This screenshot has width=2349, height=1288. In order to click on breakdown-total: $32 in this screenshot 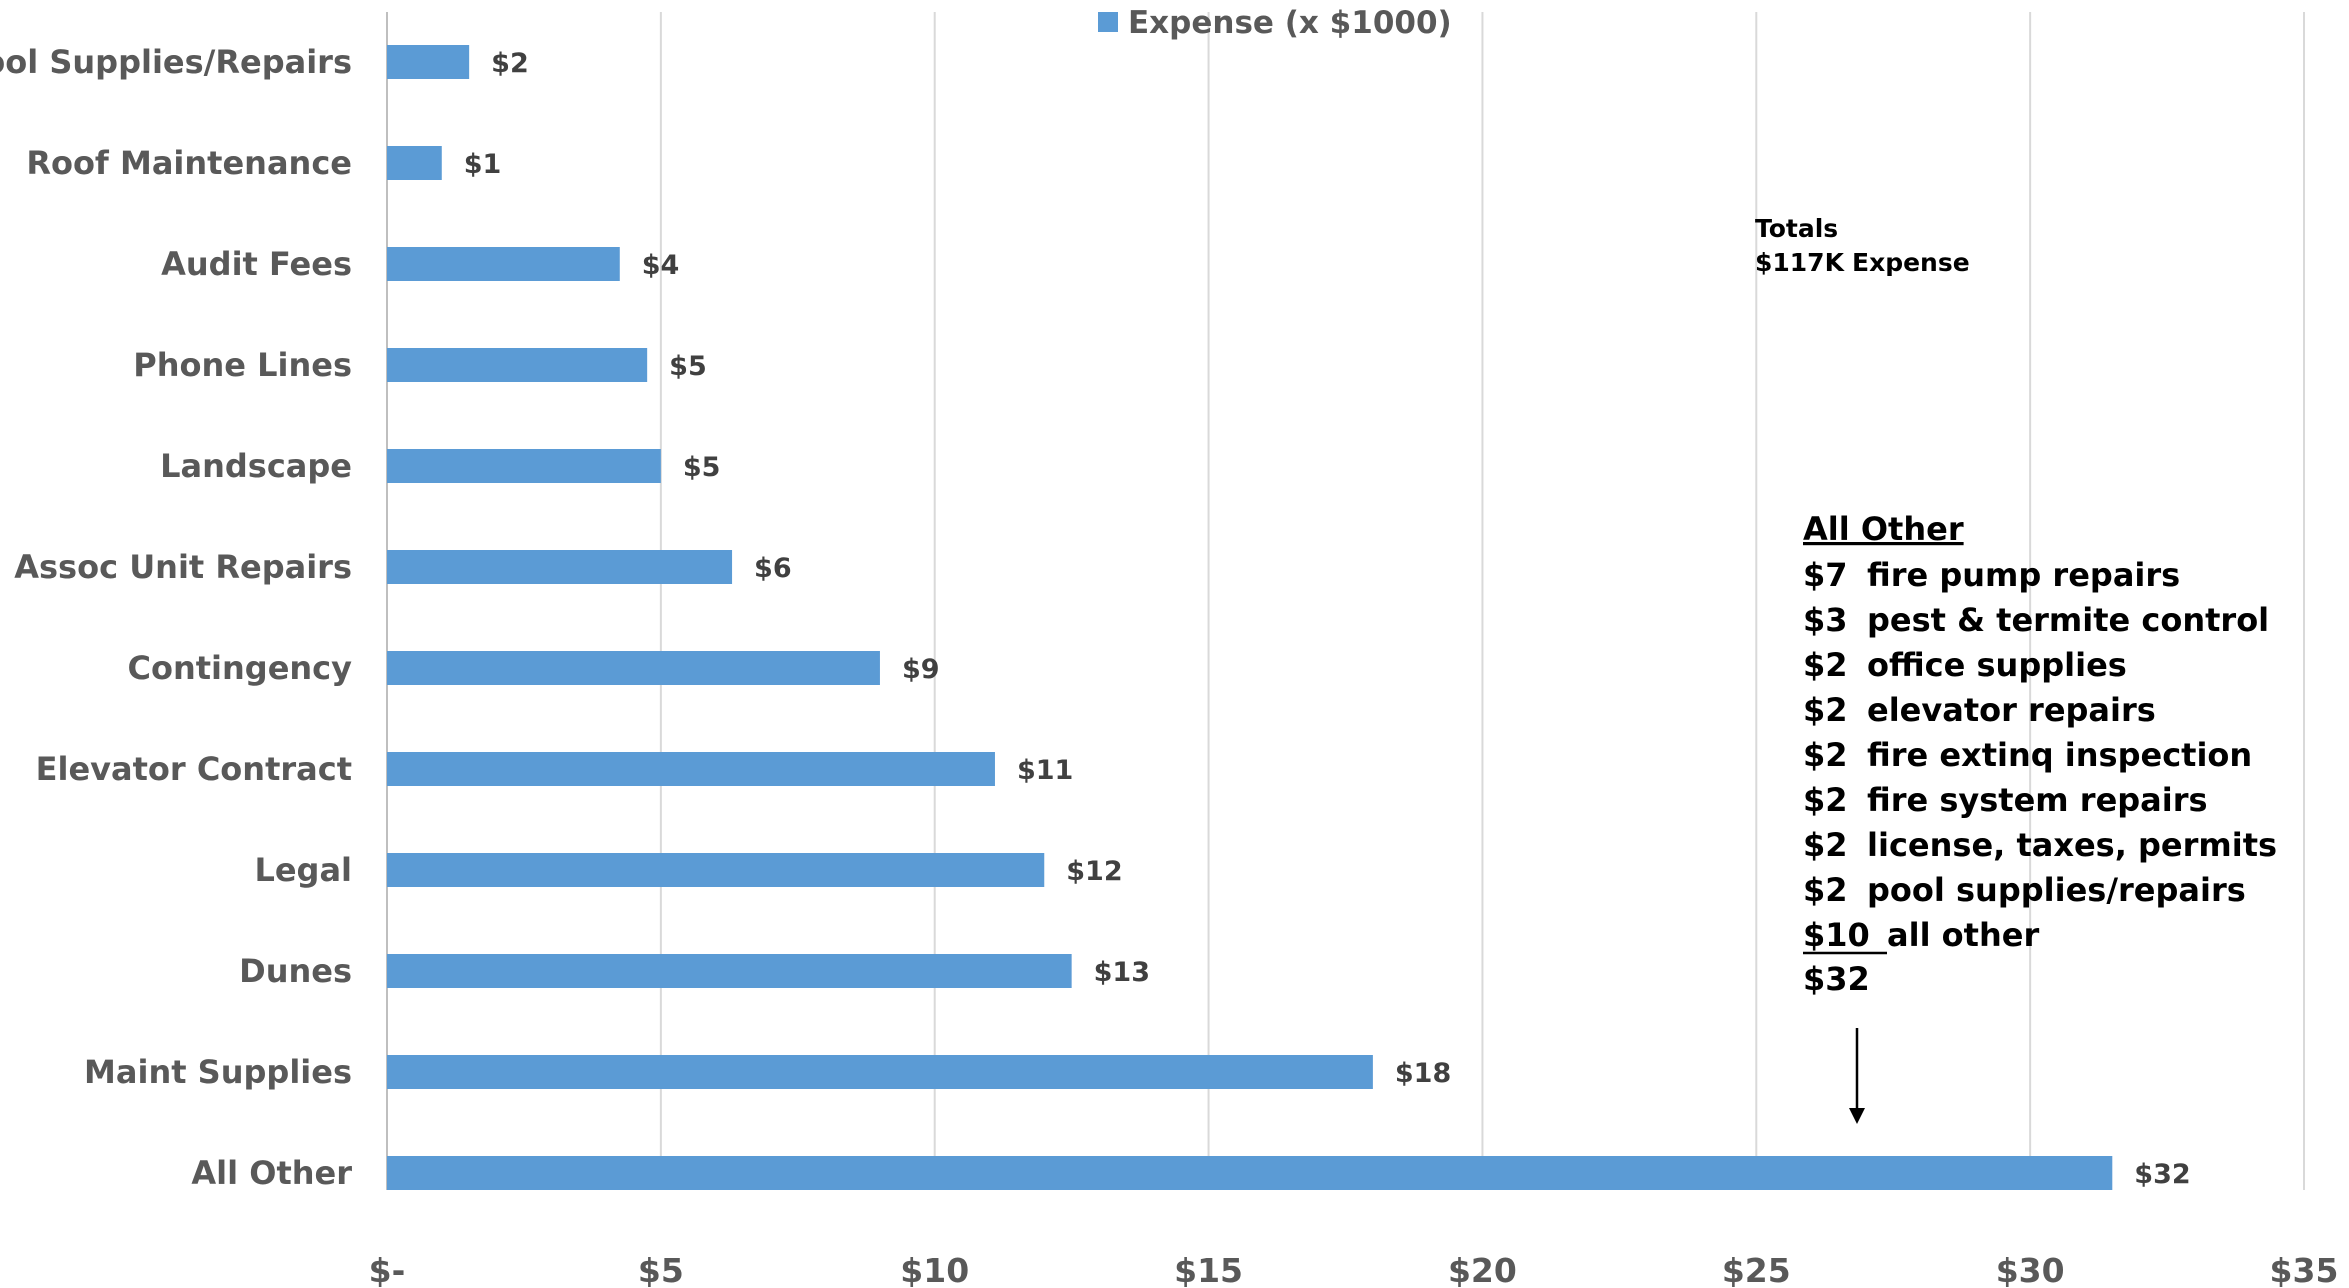, I will do `click(1836, 979)`.